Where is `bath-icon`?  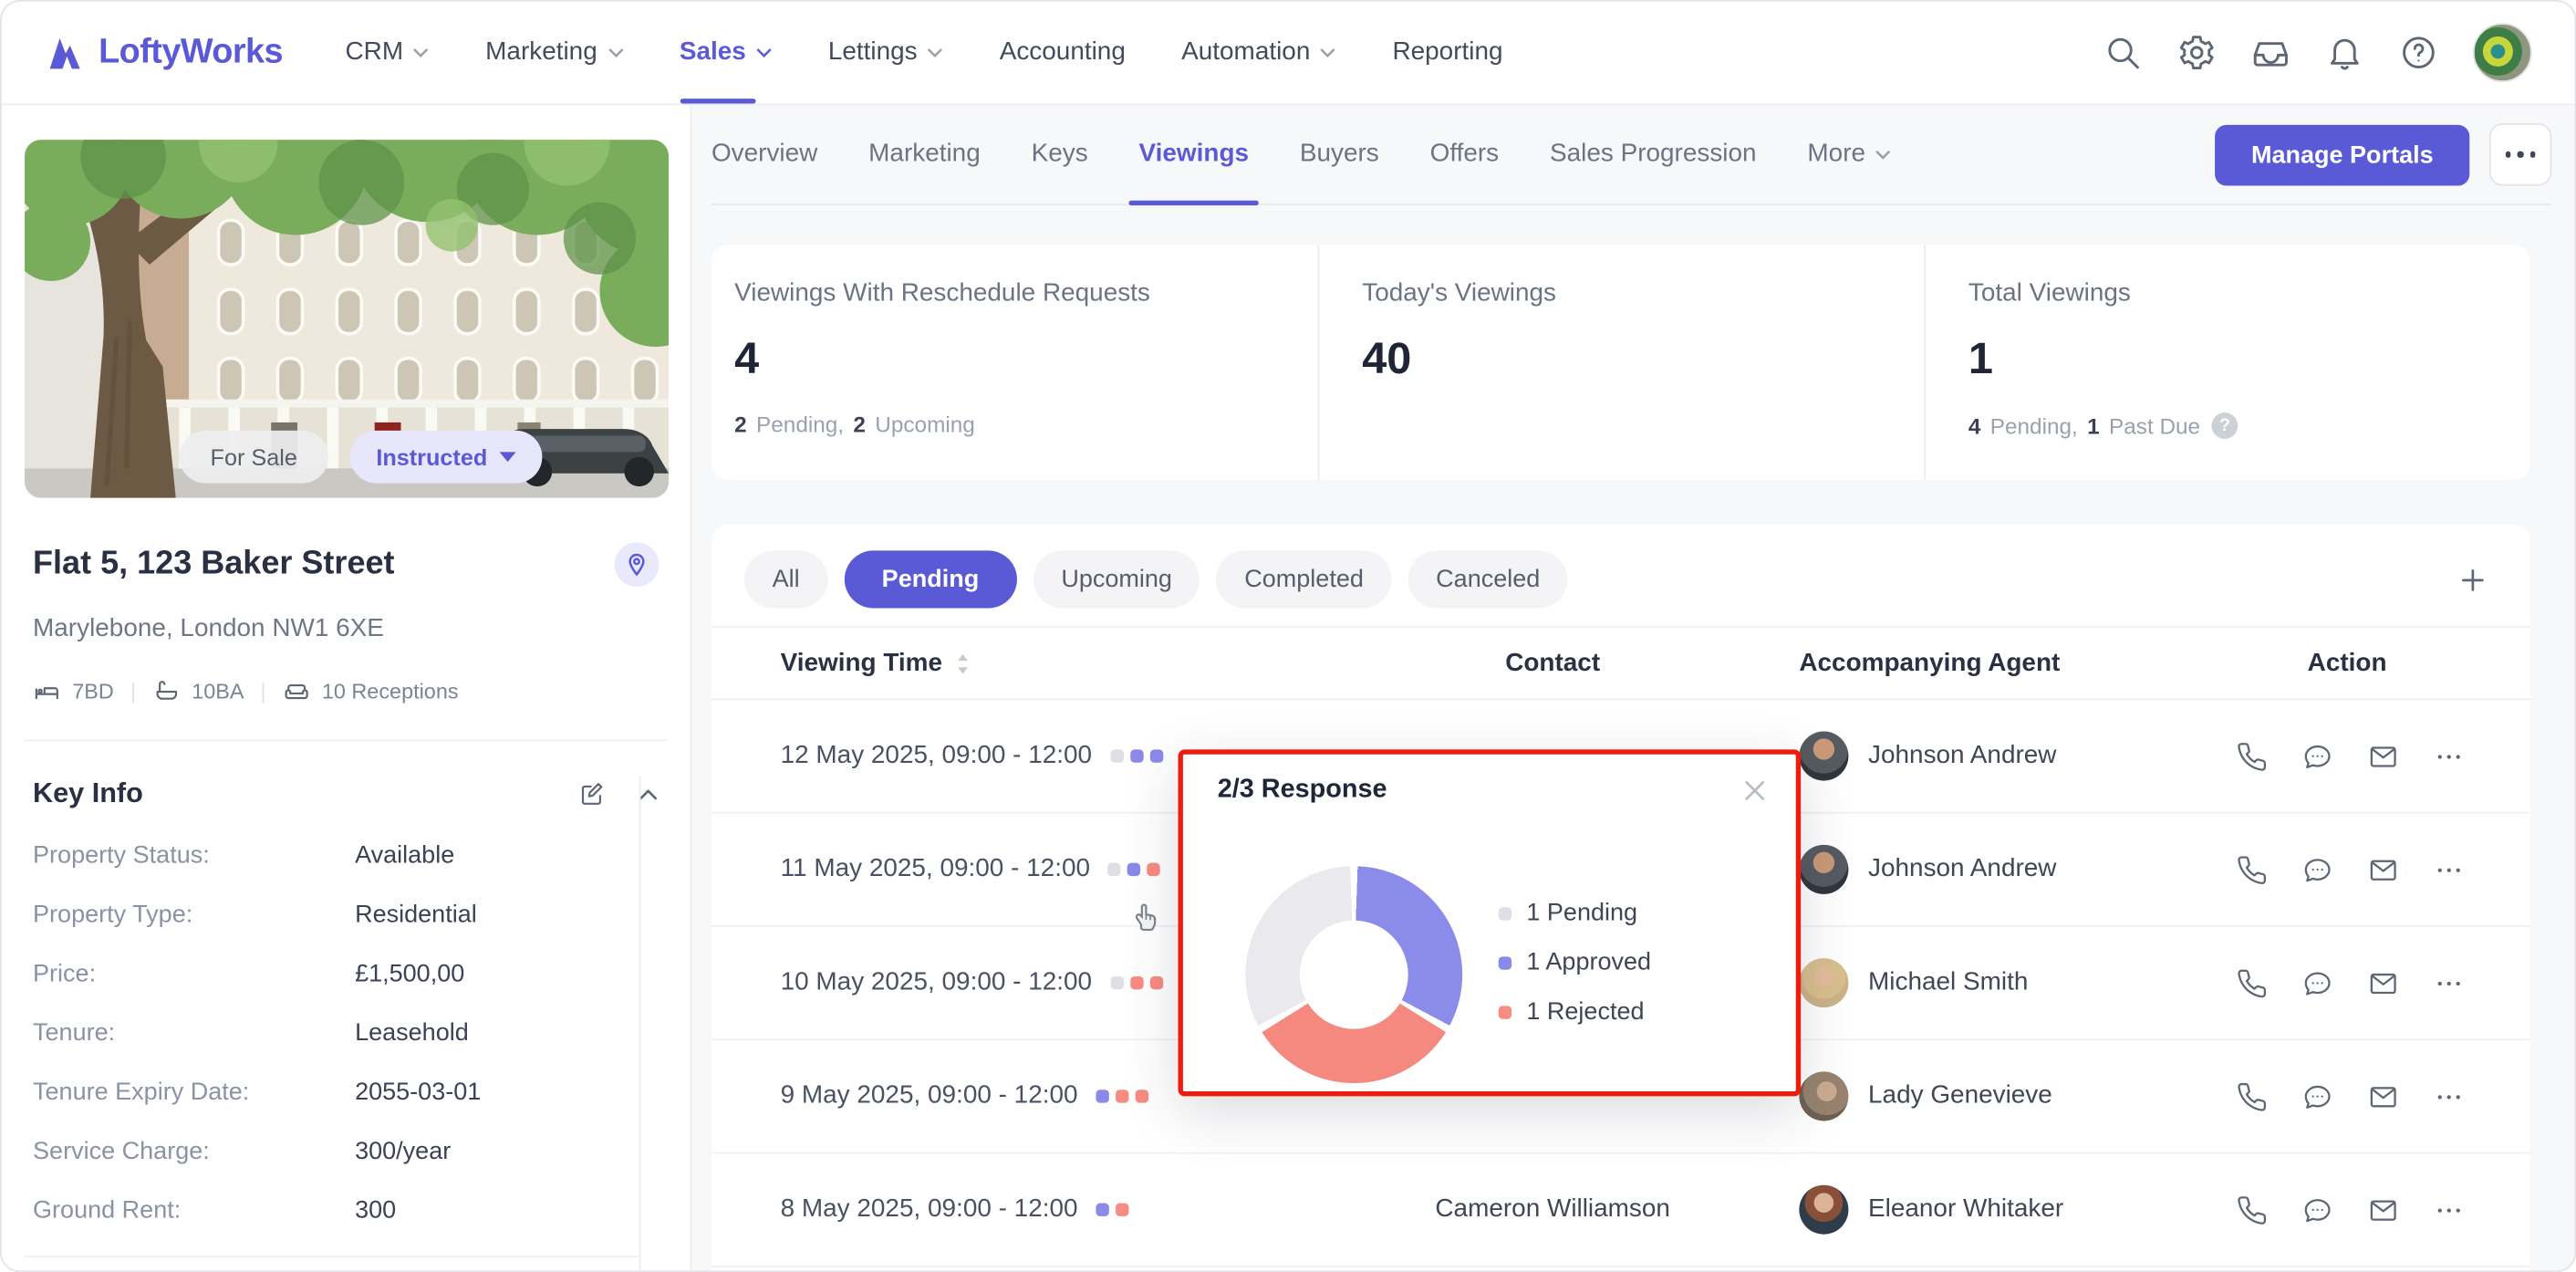 bath-icon is located at coordinates (166, 690).